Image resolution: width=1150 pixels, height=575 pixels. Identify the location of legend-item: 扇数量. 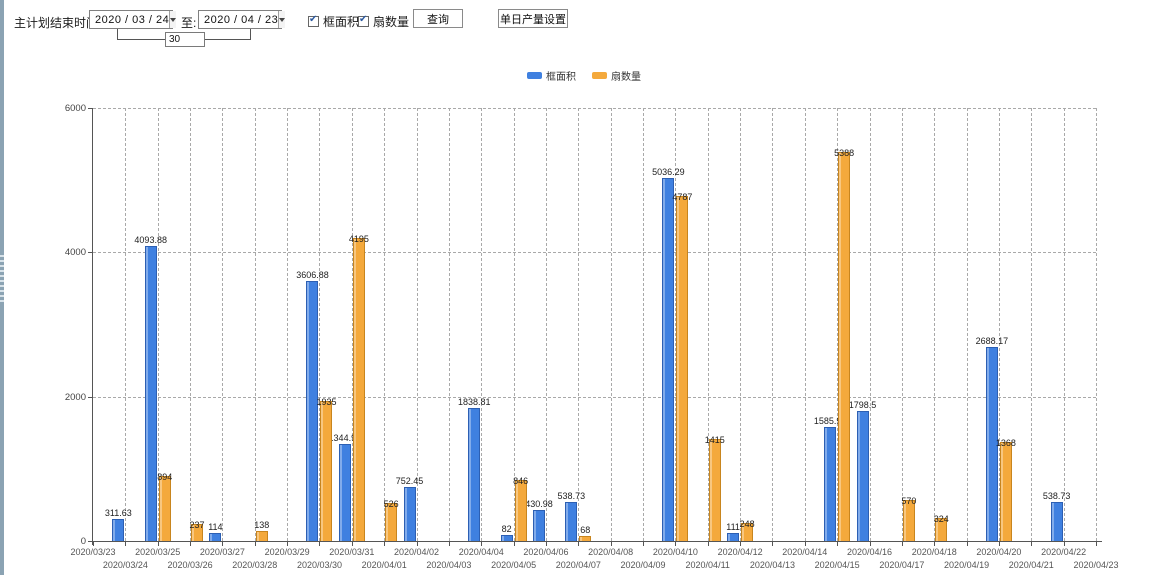
(616, 75).